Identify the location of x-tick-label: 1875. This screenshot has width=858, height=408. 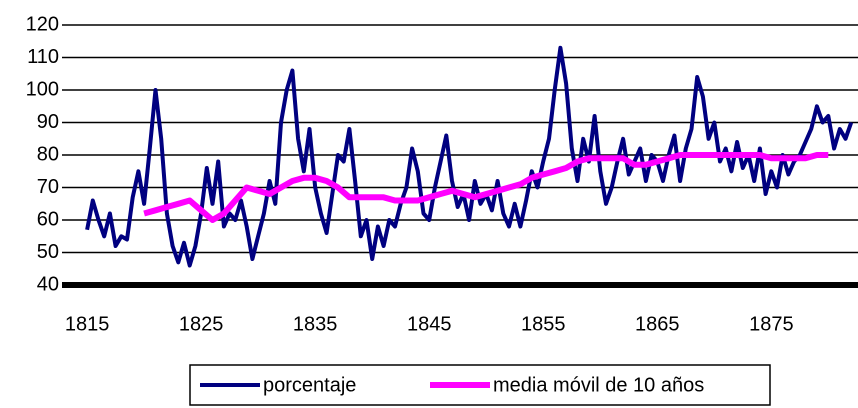
(771, 324).